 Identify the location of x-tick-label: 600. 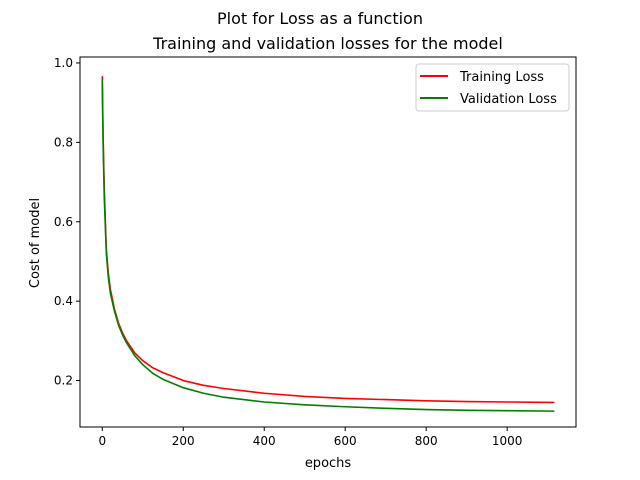
(345, 441).